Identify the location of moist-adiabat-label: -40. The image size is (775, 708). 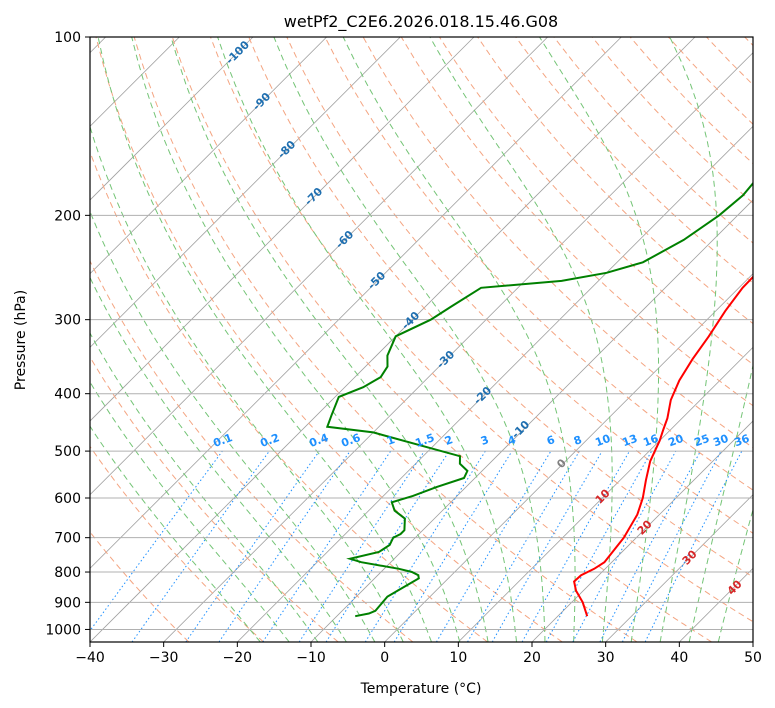
(410, 320).